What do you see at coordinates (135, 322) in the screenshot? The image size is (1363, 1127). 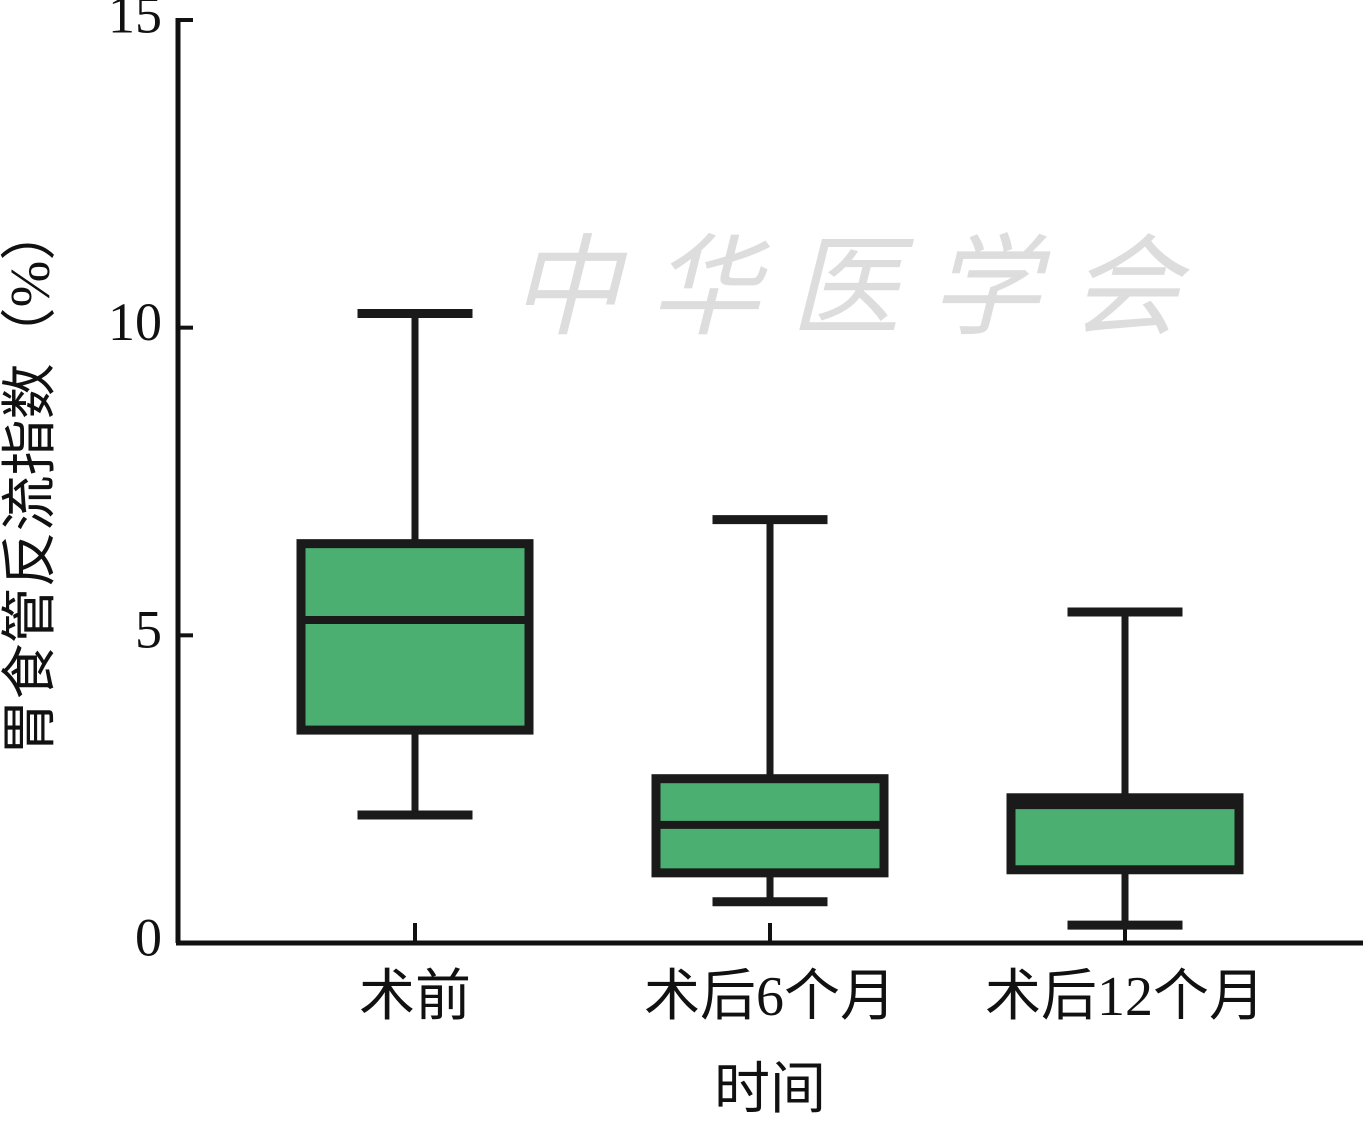 I see `y-tick-label: 10` at bounding box center [135, 322].